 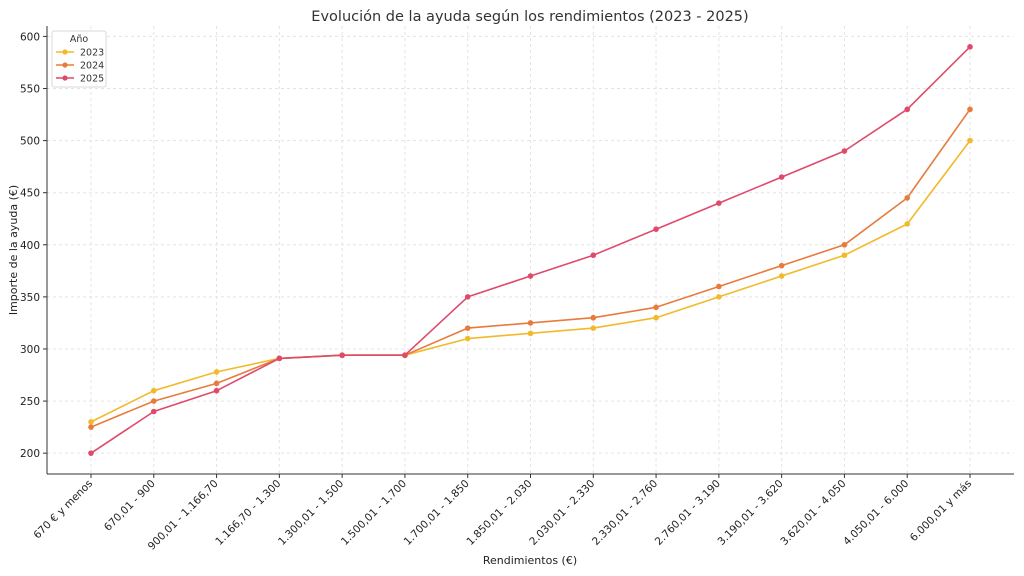 I want to click on x-tick-label: 2.030,01 - 2.330, so click(x=562, y=513).